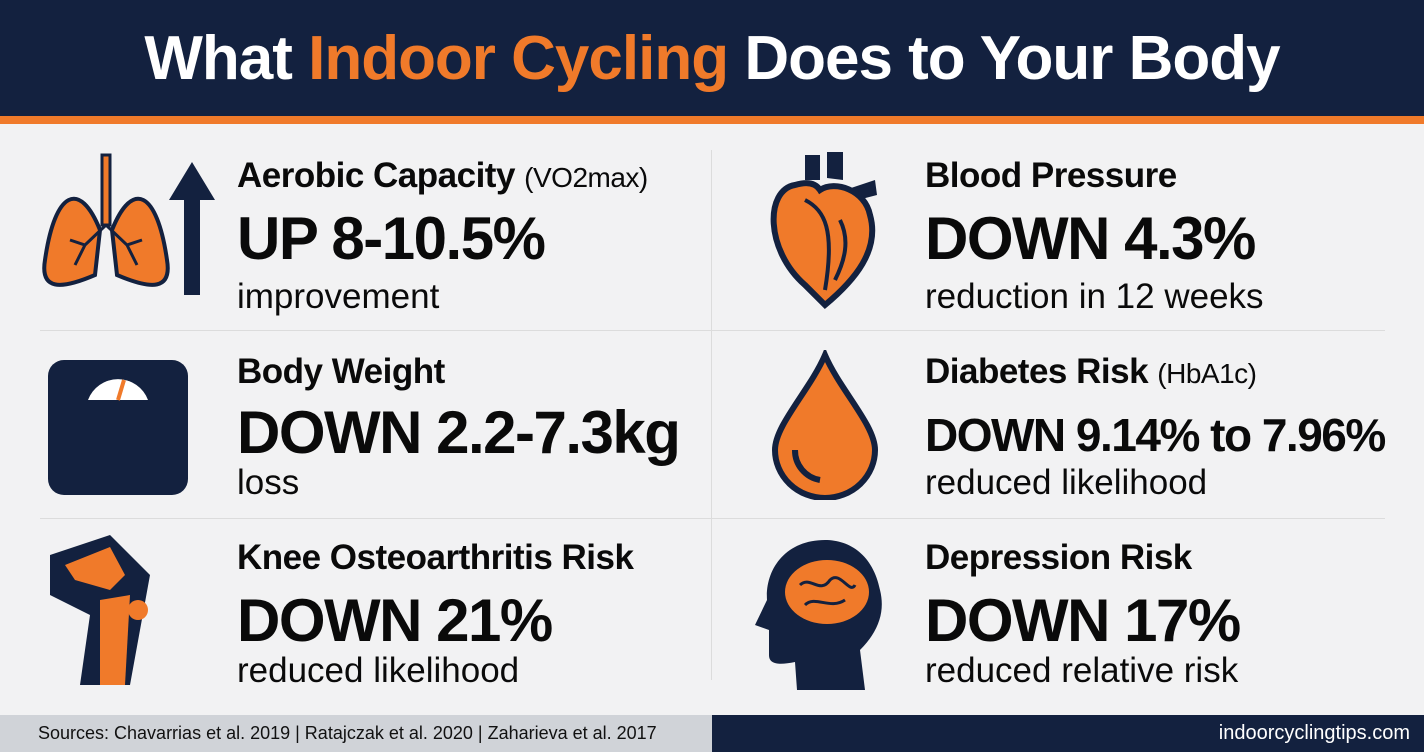  Describe the element at coordinates (1082, 670) in the screenshot. I see `stat-sub: reduced relative risk` at that location.